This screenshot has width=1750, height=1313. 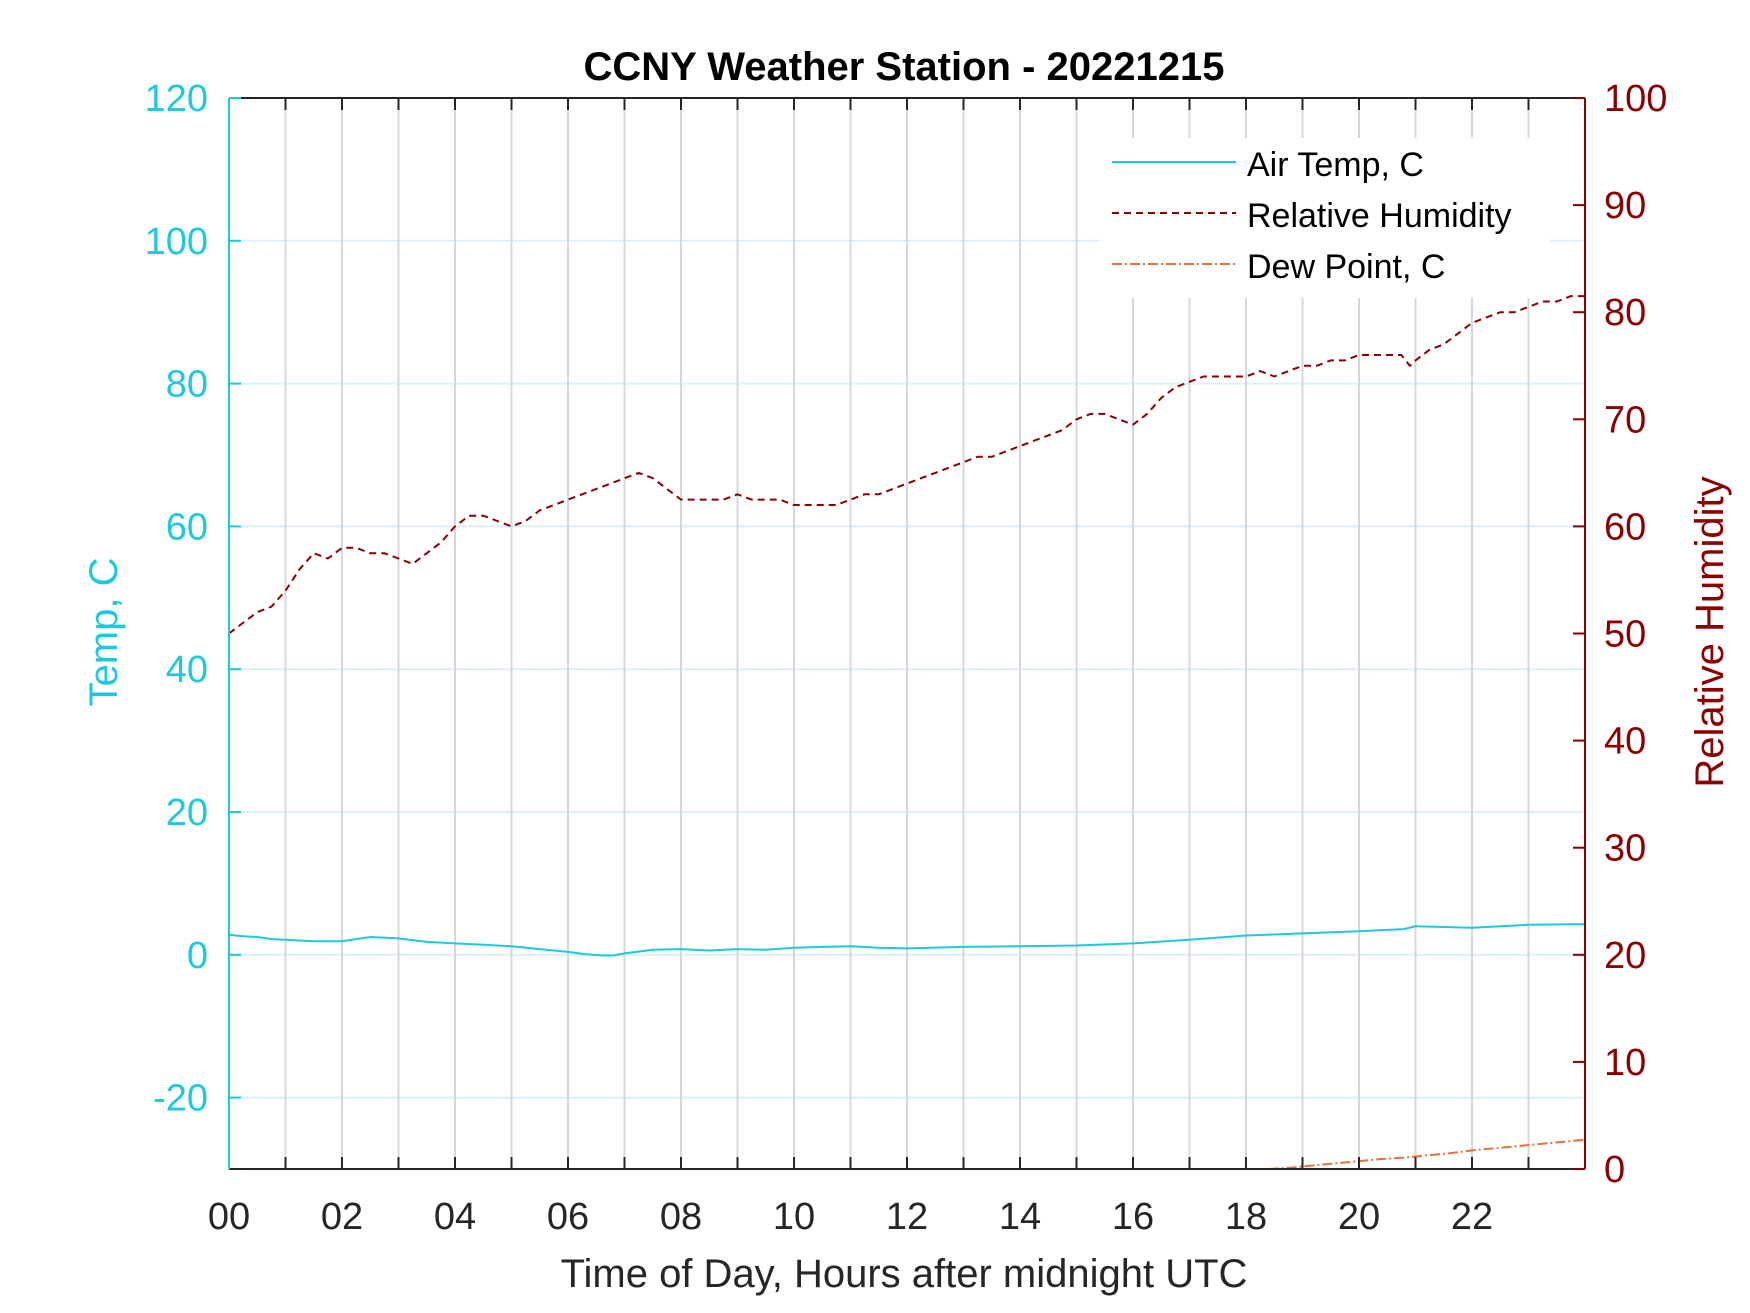 I want to click on y-right-tick-label: 70, so click(x=1625, y=420).